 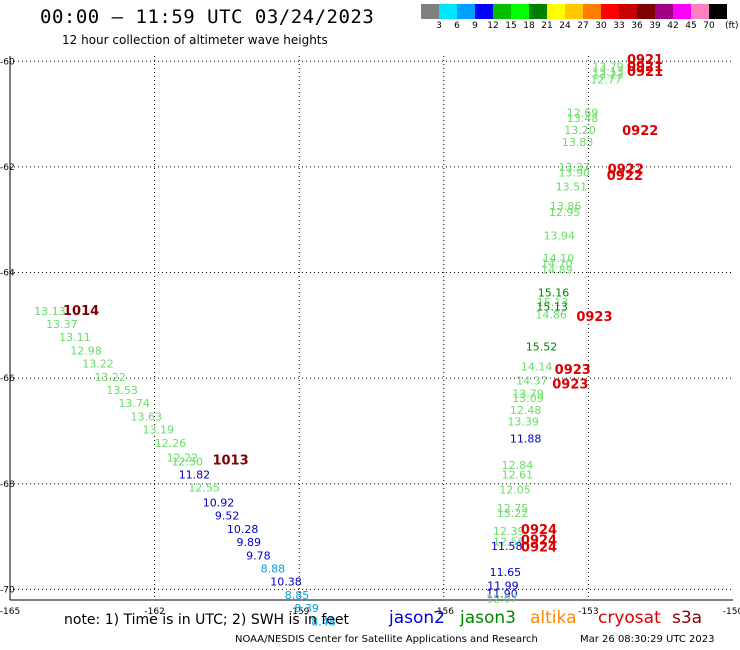 I want to click on wave-height-label: 13.09, so click(x=528, y=398).